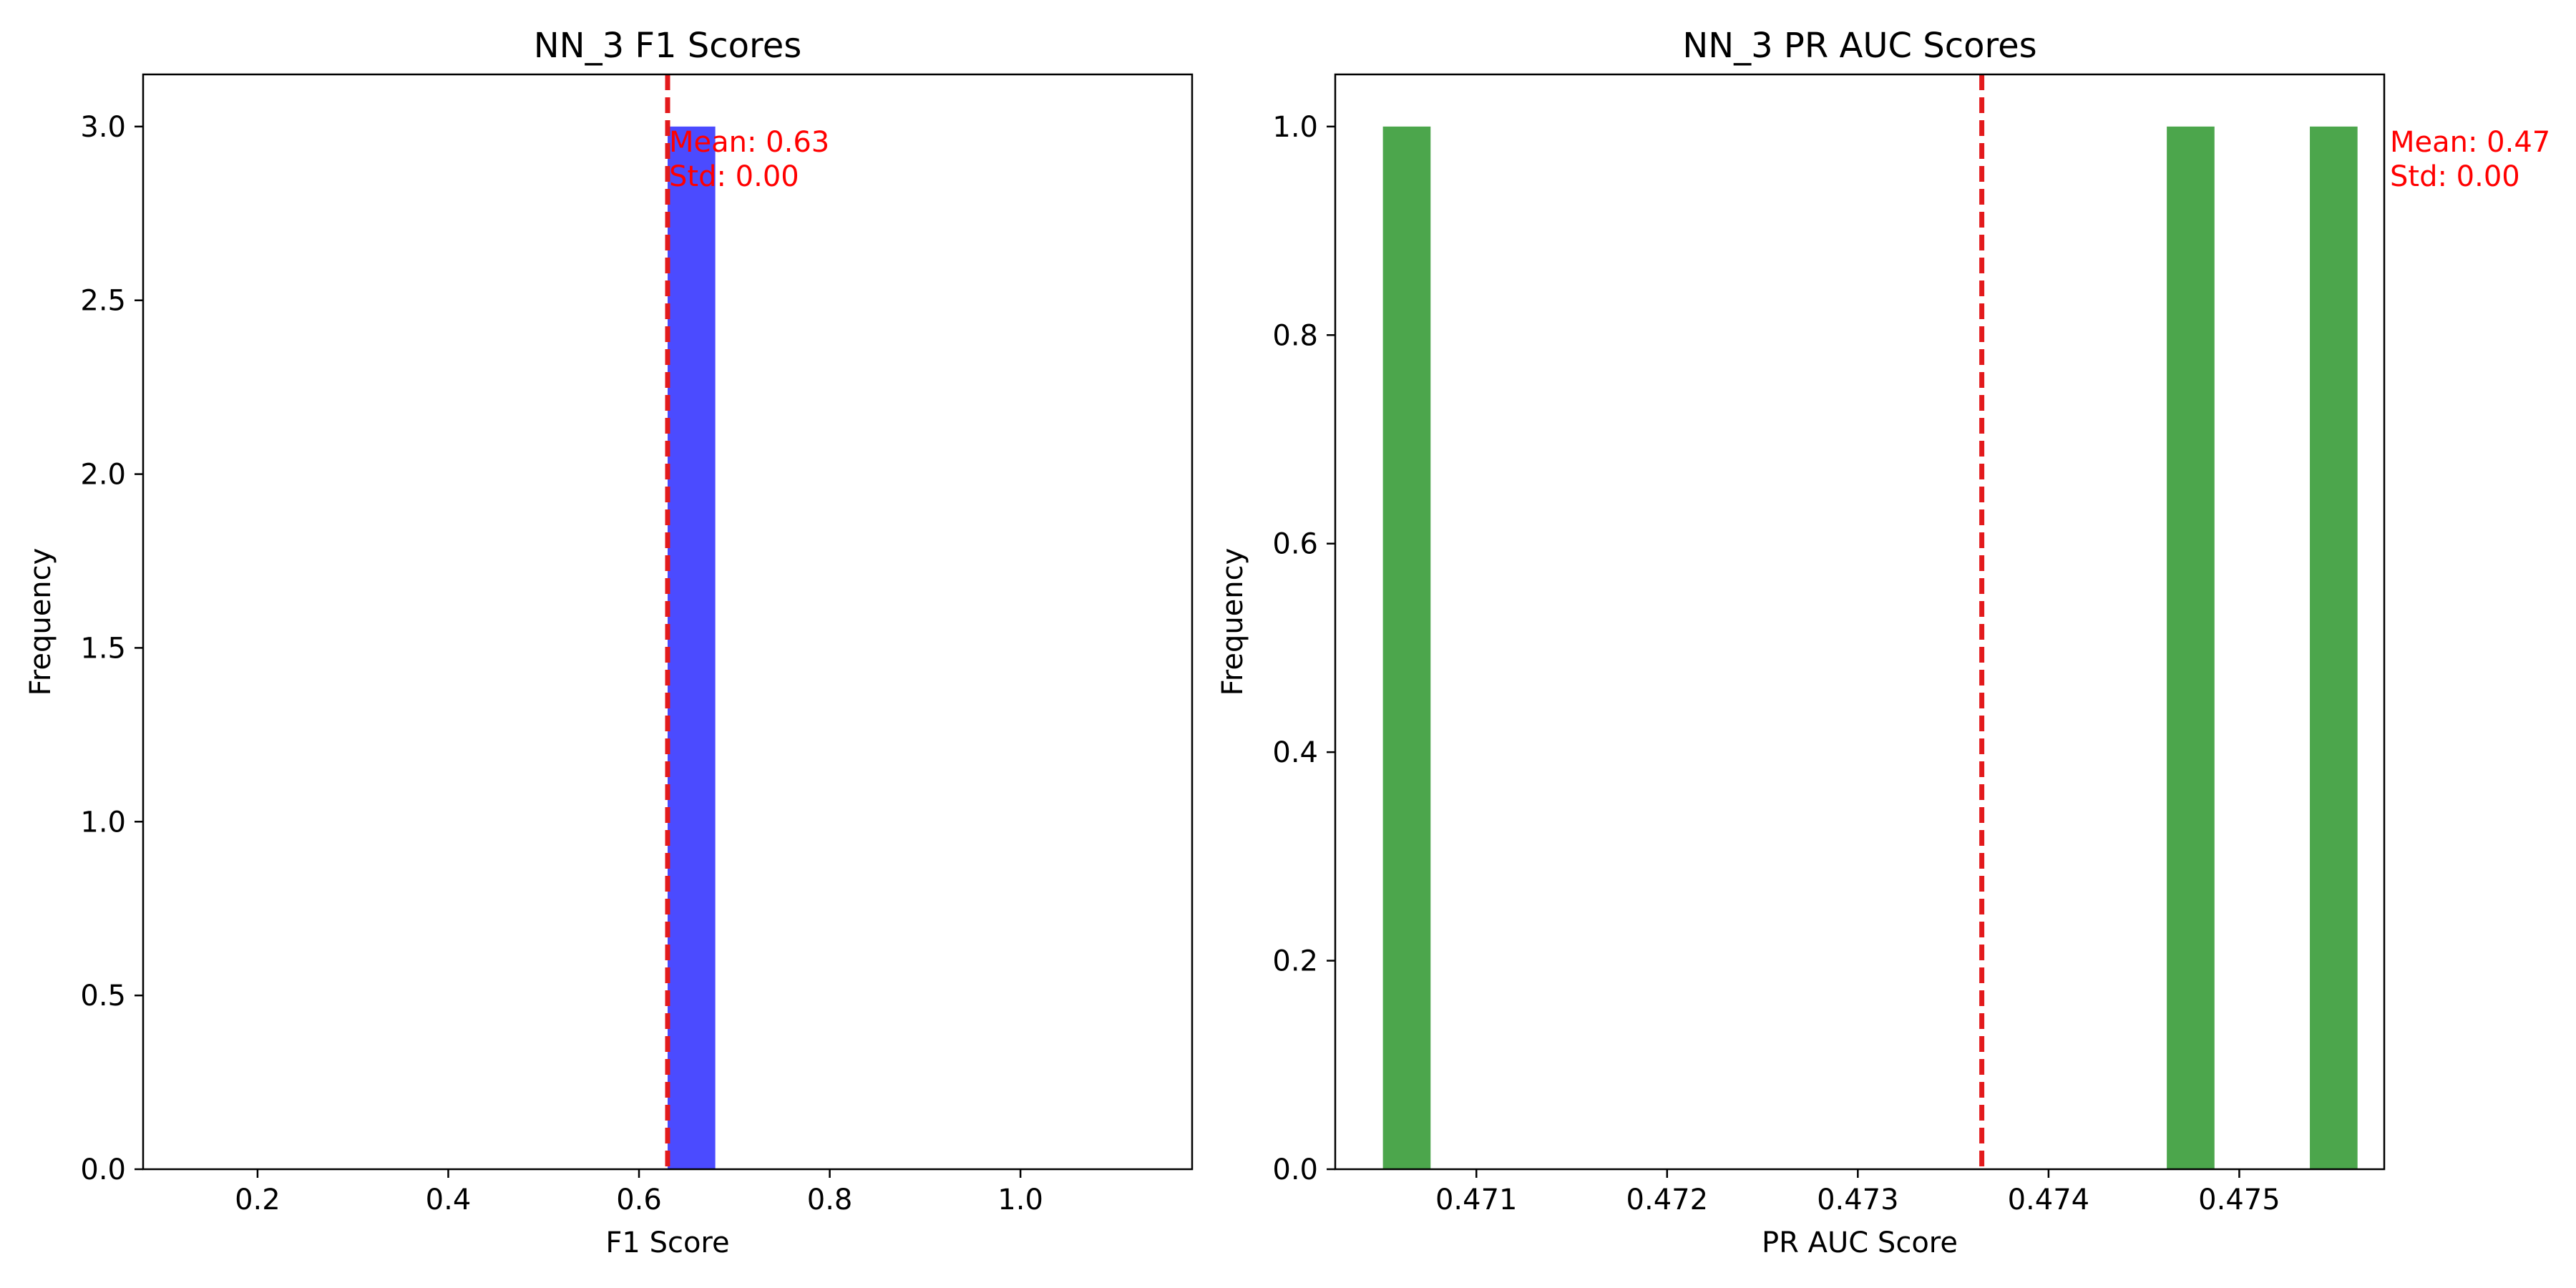 Image resolution: width=2576 pixels, height=1288 pixels. I want to click on x-tick-label: 0.472, so click(1667, 1200).